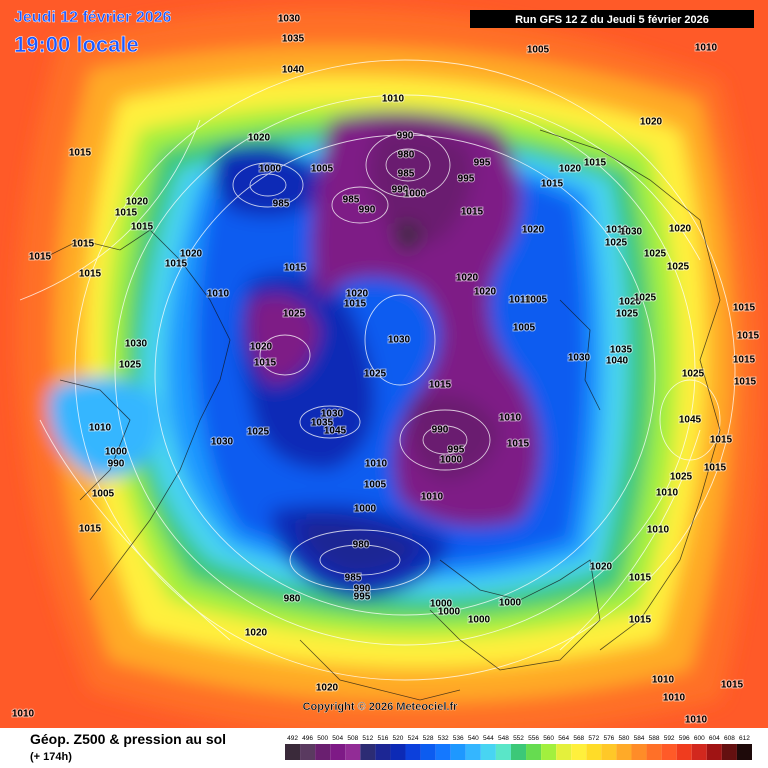 The width and height of the screenshot is (768, 768). What do you see at coordinates (548, 738) in the screenshot?
I see `scale-label: 560` at bounding box center [548, 738].